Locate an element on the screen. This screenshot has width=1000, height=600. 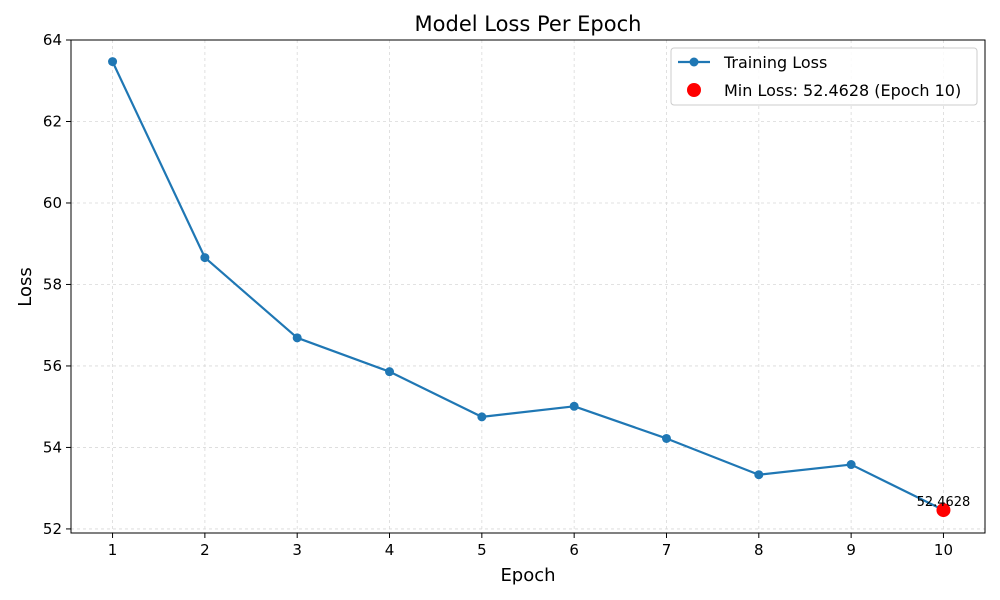
y-axis-label: Loss is located at coordinates (25, 286).